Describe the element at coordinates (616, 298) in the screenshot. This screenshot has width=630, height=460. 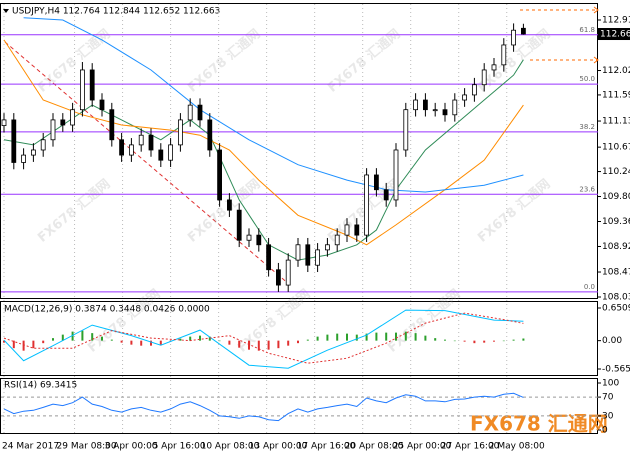
I see `y-tick-label: 108.030` at that location.